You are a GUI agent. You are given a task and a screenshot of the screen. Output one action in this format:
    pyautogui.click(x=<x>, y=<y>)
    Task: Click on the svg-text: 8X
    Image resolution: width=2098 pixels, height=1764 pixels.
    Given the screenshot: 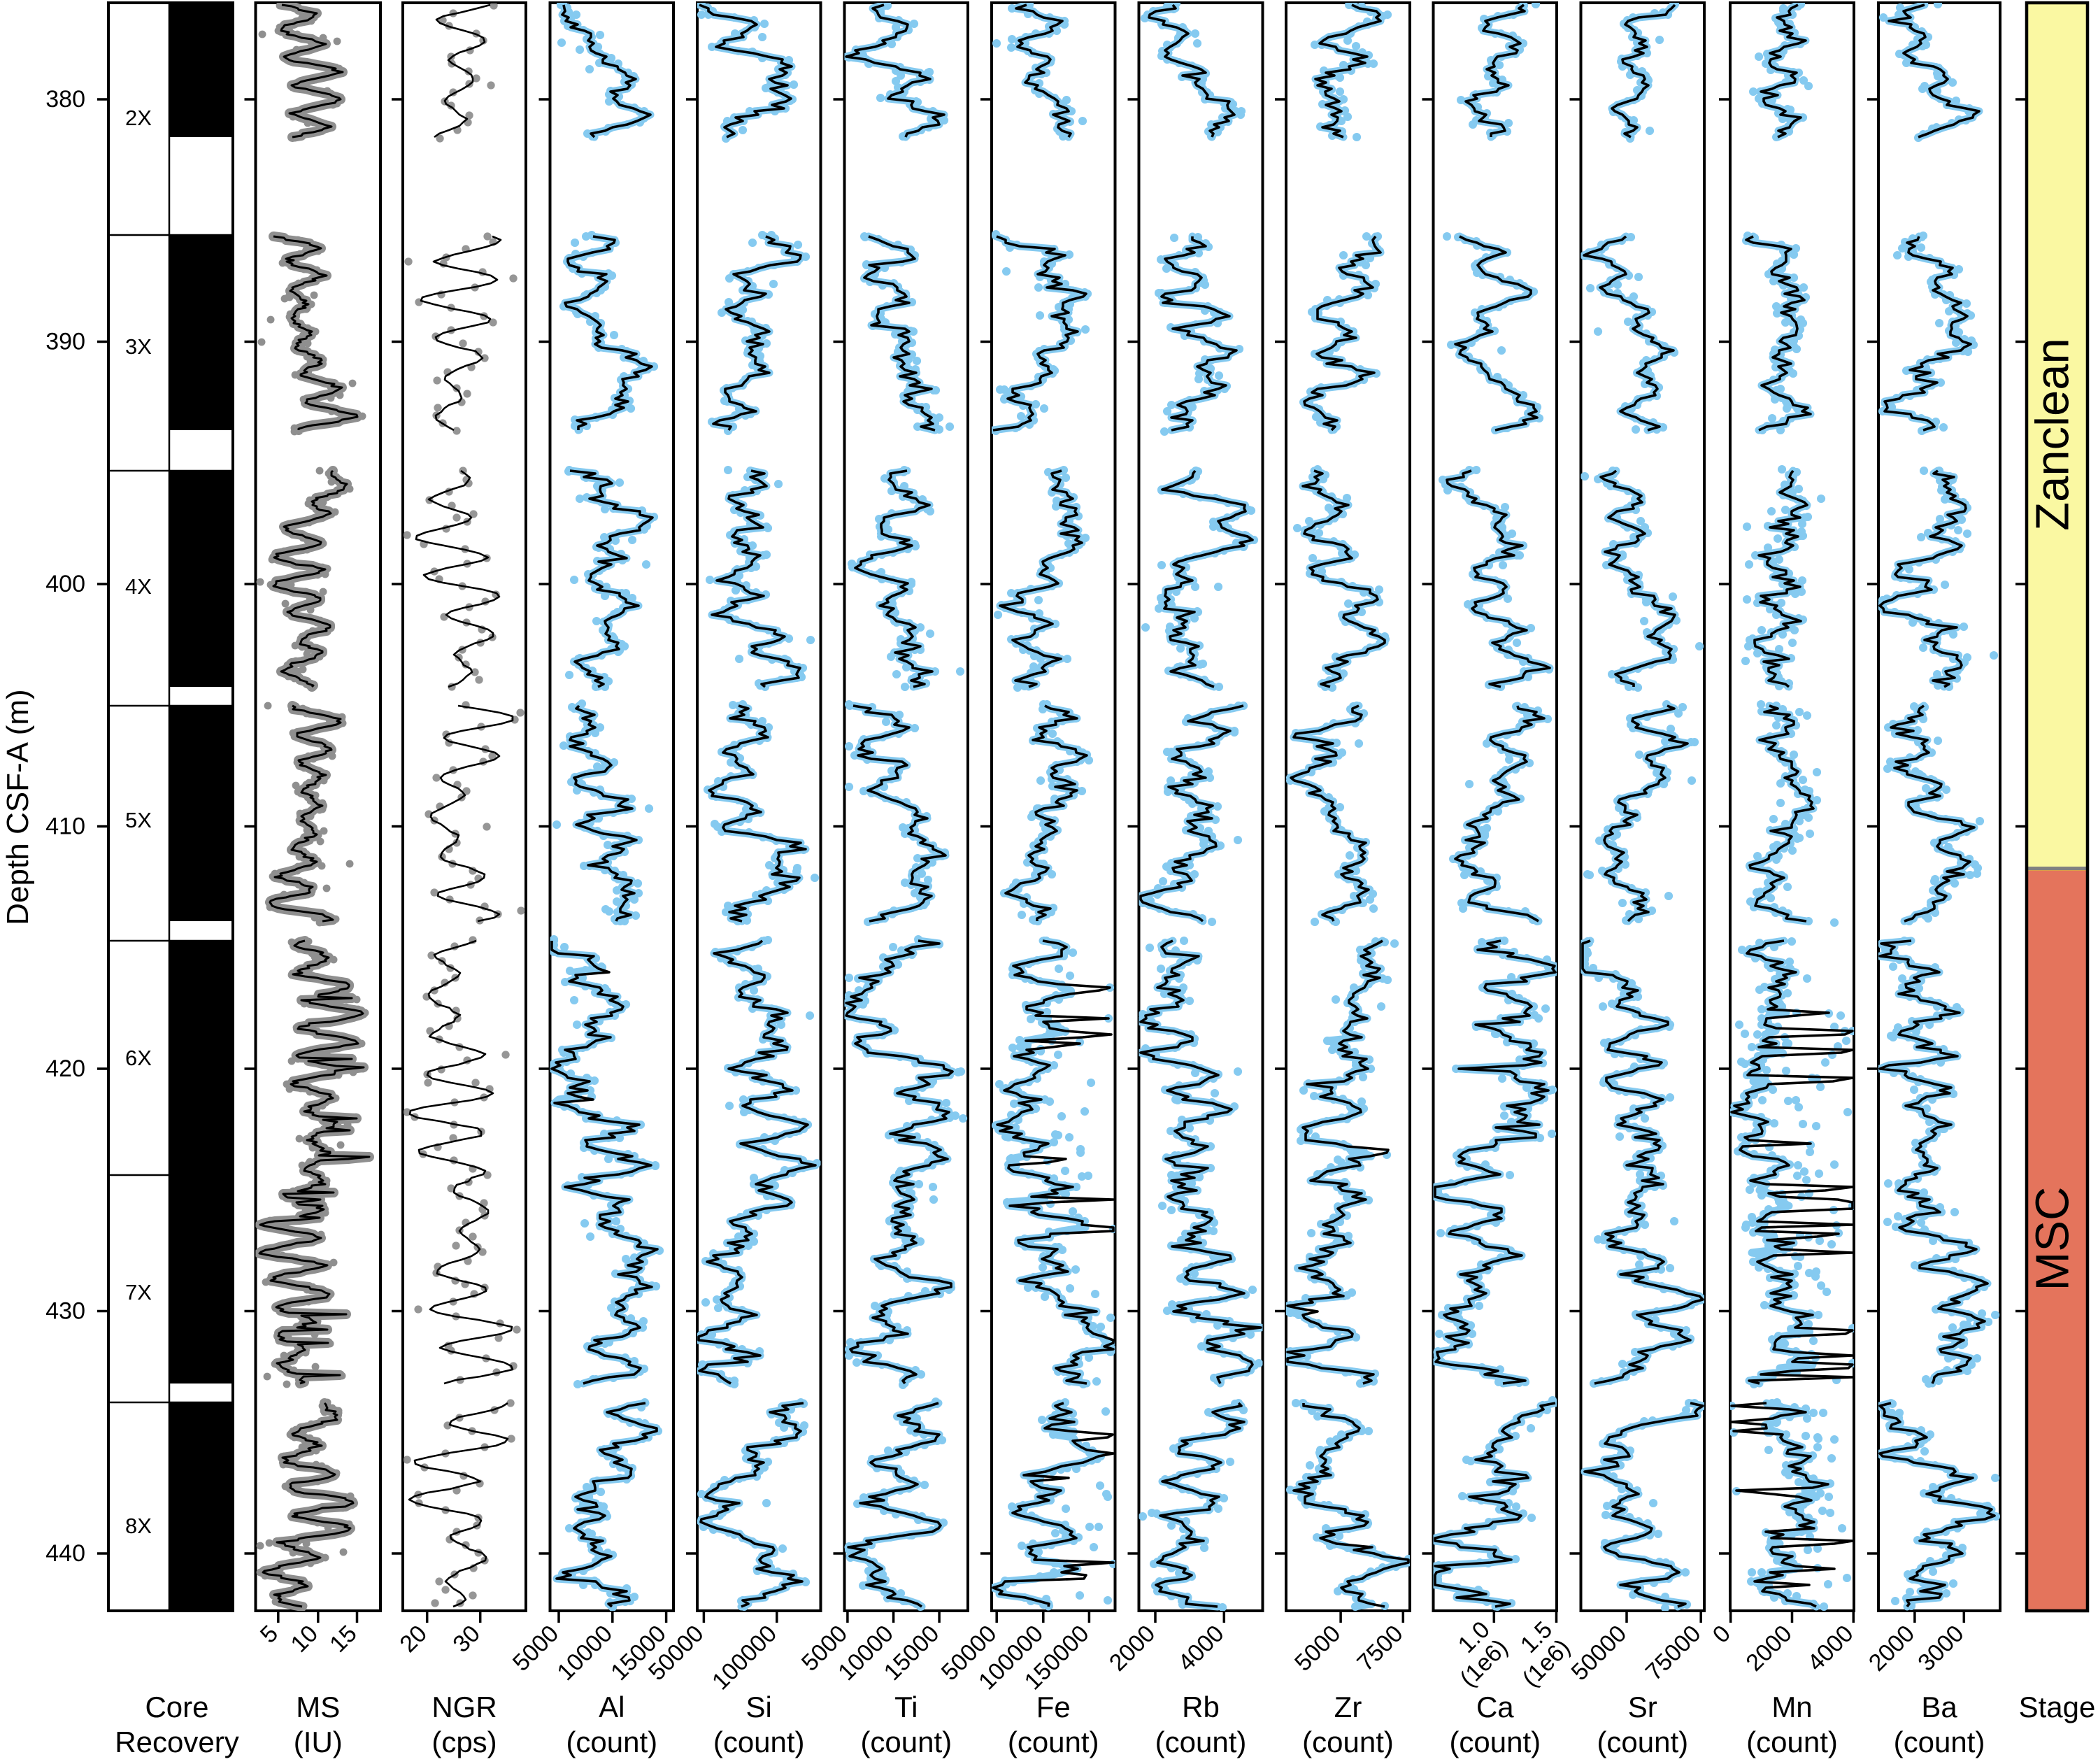 What is the action you would take?
    pyautogui.click(x=139, y=1526)
    